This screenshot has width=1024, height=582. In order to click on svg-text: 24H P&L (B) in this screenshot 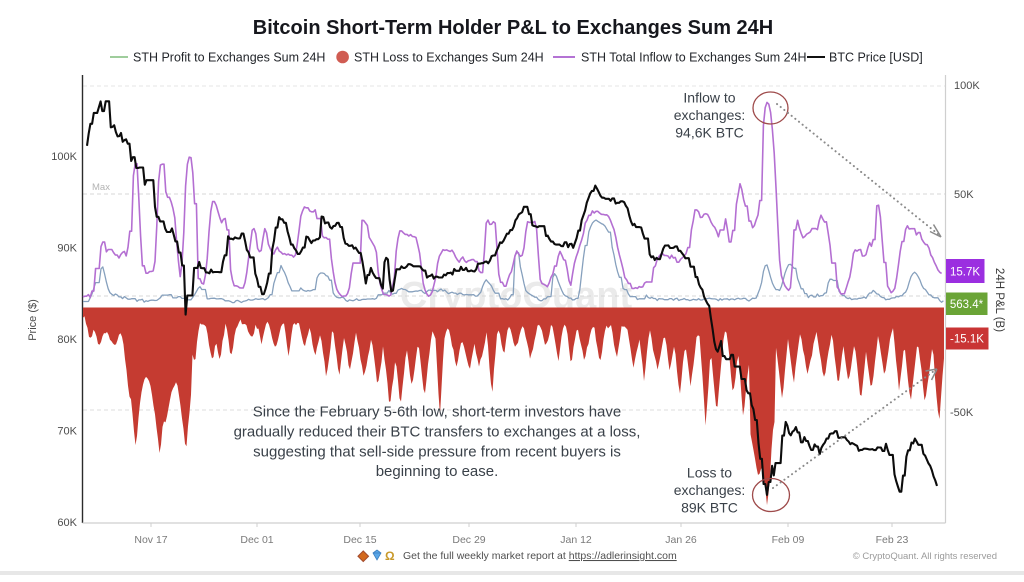, I will do `click(999, 300)`.